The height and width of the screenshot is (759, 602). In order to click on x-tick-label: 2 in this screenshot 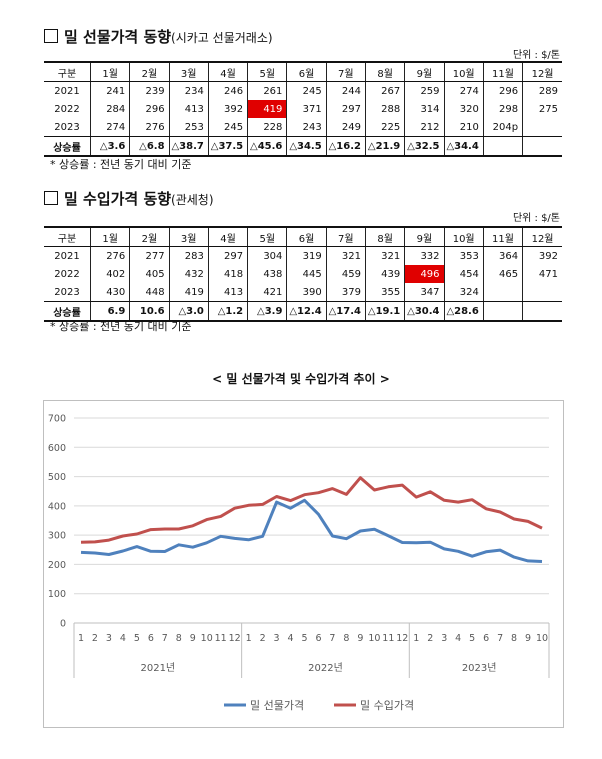, I will do `click(263, 638)`.